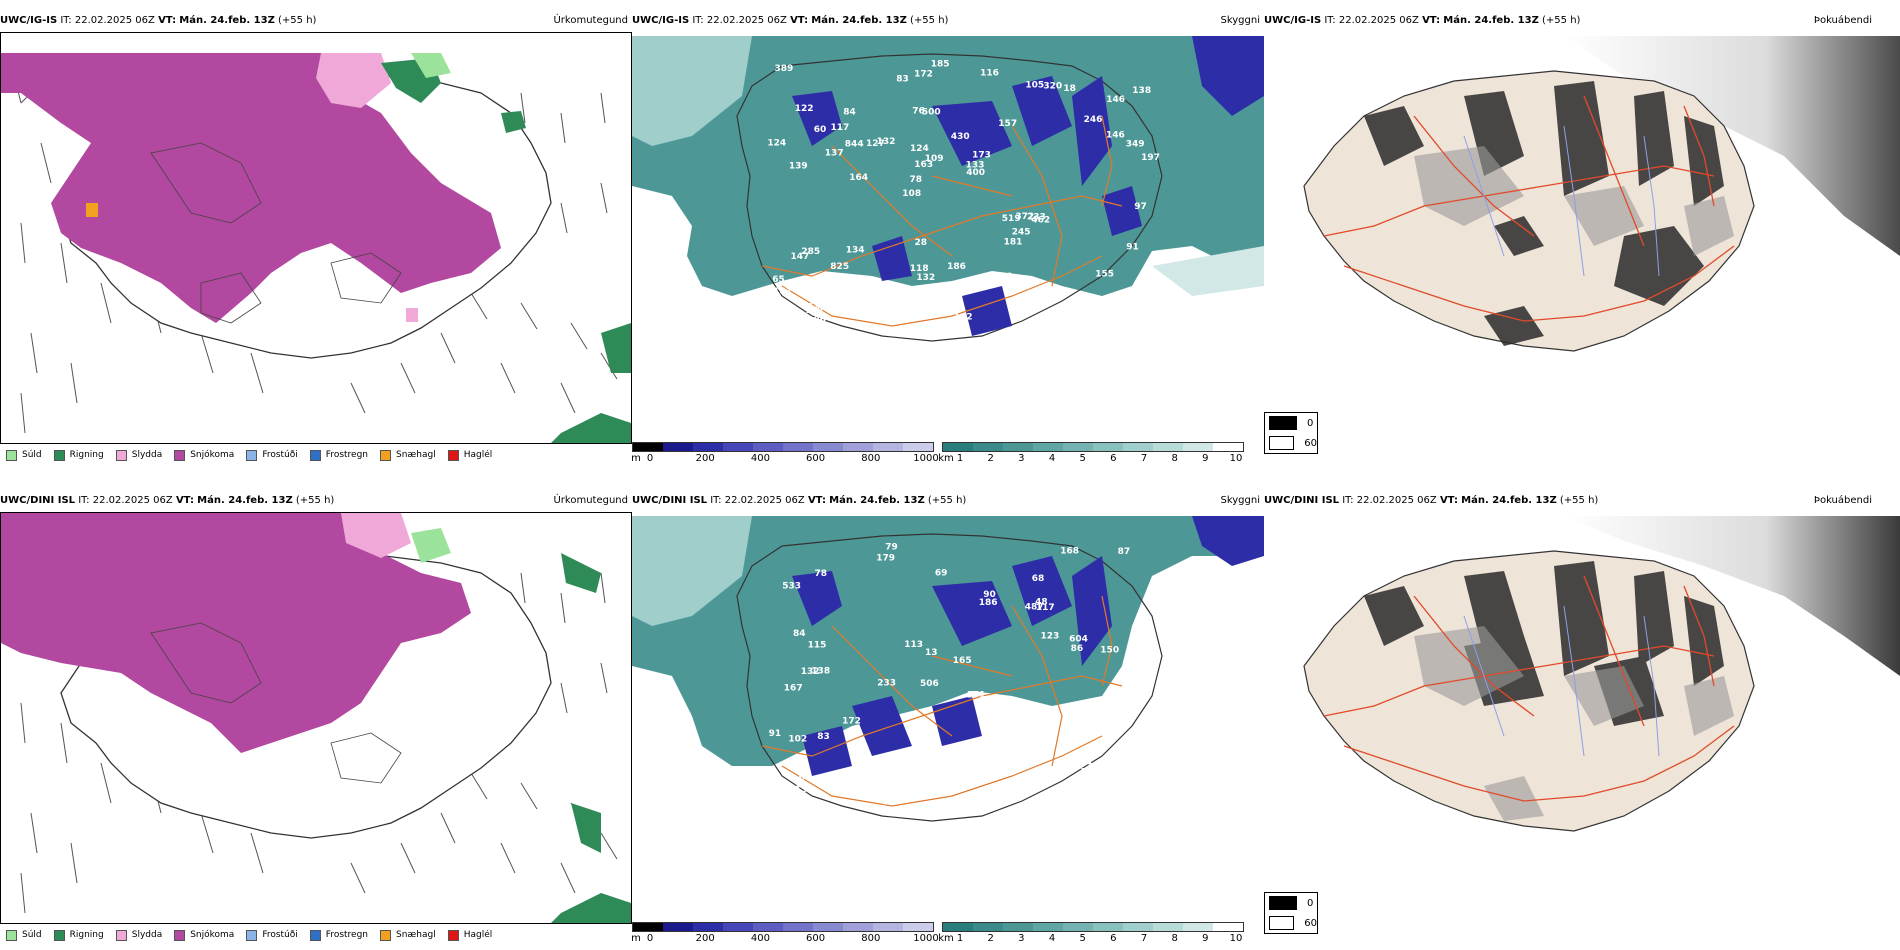 The image size is (1900, 950). What do you see at coordinates (1089, 772) in the screenshot?
I see `ceiling-label: 156` at bounding box center [1089, 772].